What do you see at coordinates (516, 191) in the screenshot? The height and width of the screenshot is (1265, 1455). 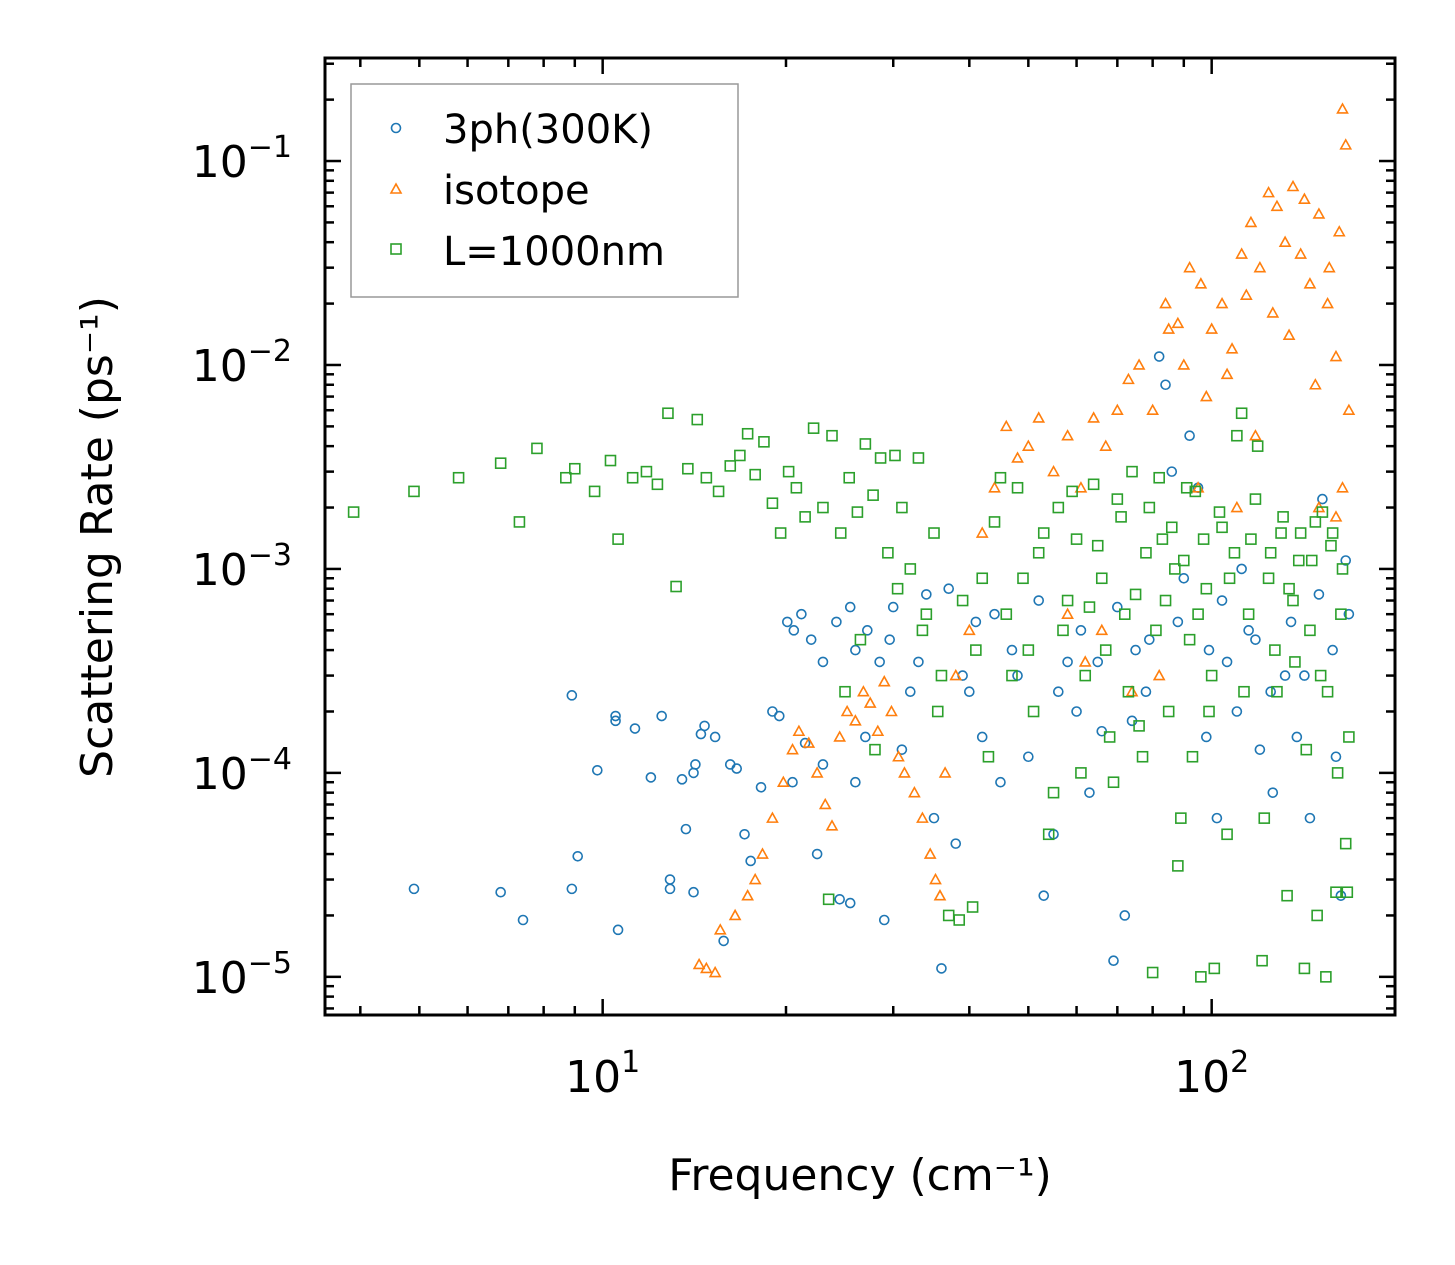 I see `legend-label-isotope: isotope` at bounding box center [516, 191].